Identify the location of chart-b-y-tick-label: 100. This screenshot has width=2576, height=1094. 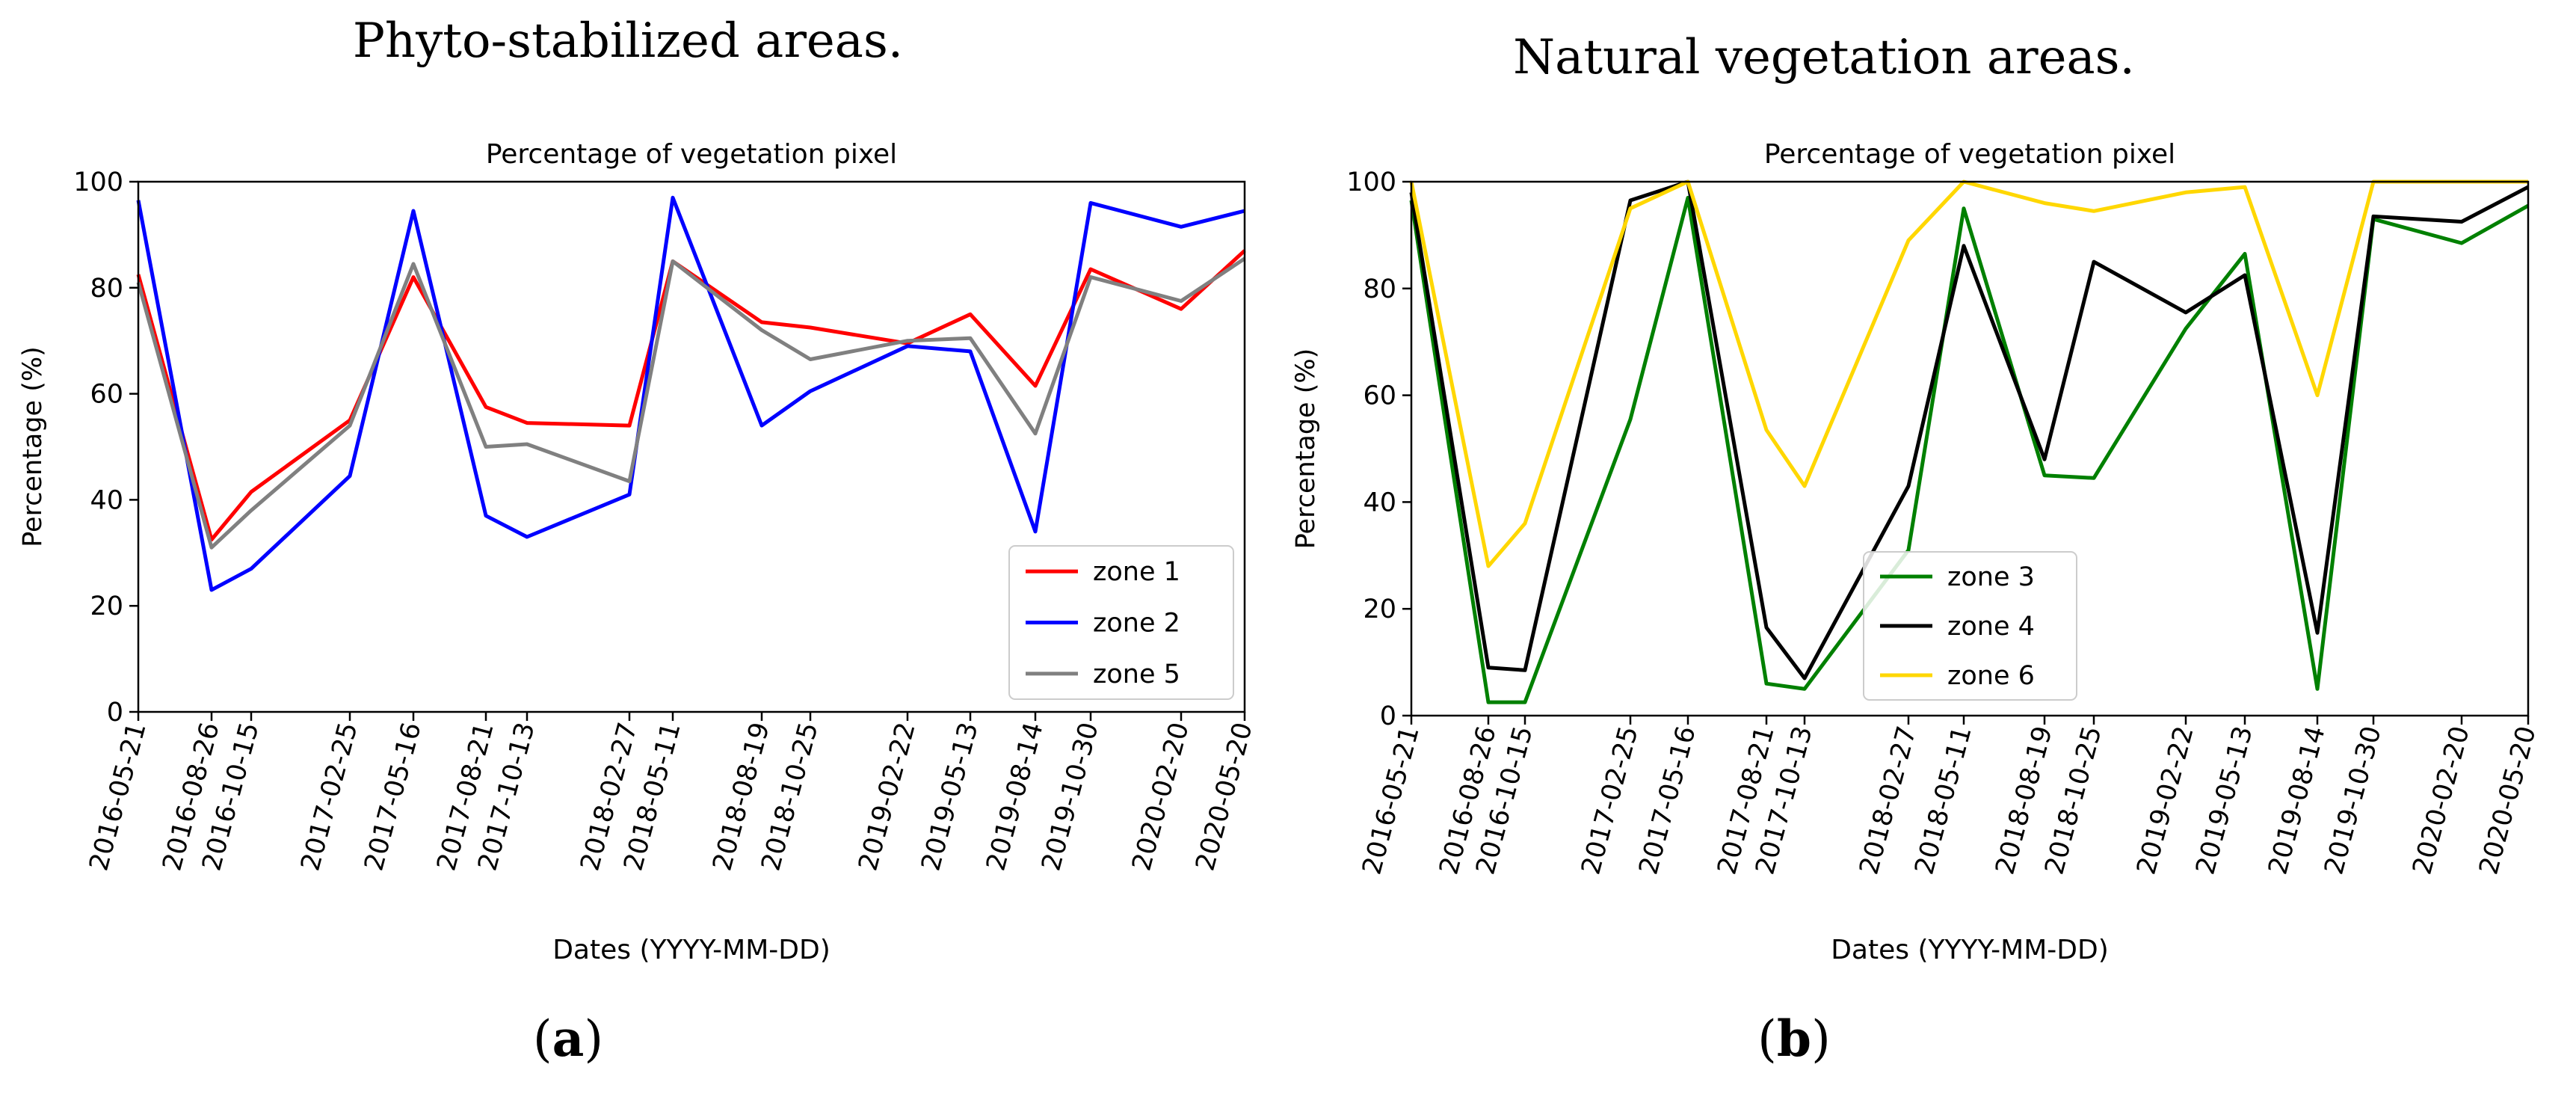
(1371, 182).